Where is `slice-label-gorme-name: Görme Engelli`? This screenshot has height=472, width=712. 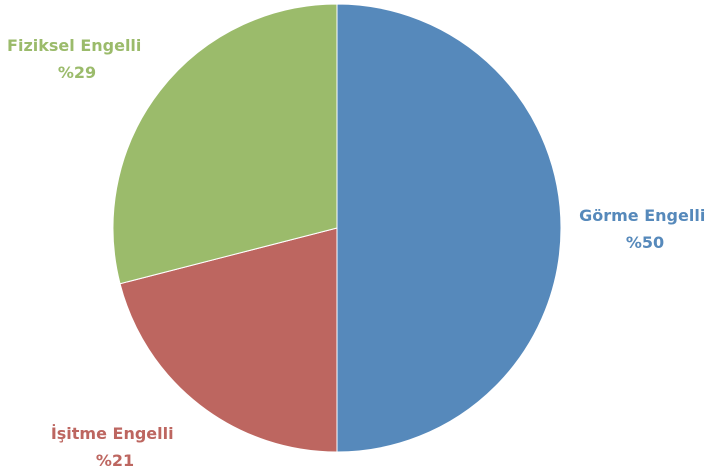 slice-label-gorme-name: Görme Engelli is located at coordinates (642, 215).